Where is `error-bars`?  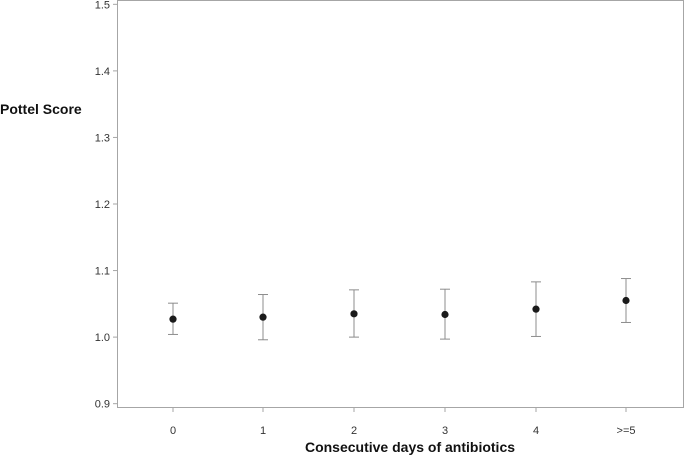 error-bars is located at coordinates (399, 309).